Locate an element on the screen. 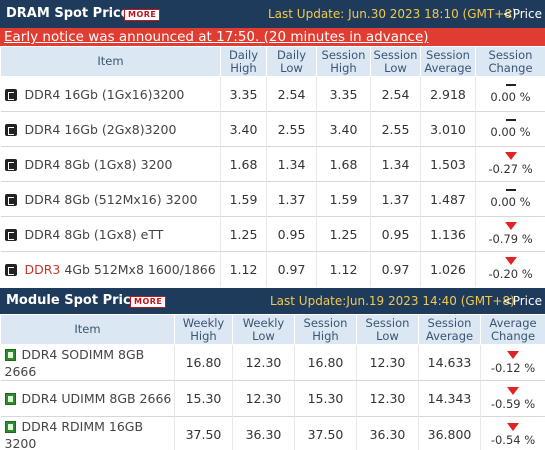 Image resolution: width=545 pixels, height=450 pixels. session-low-value: 0.97 is located at coordinates (395, 269).